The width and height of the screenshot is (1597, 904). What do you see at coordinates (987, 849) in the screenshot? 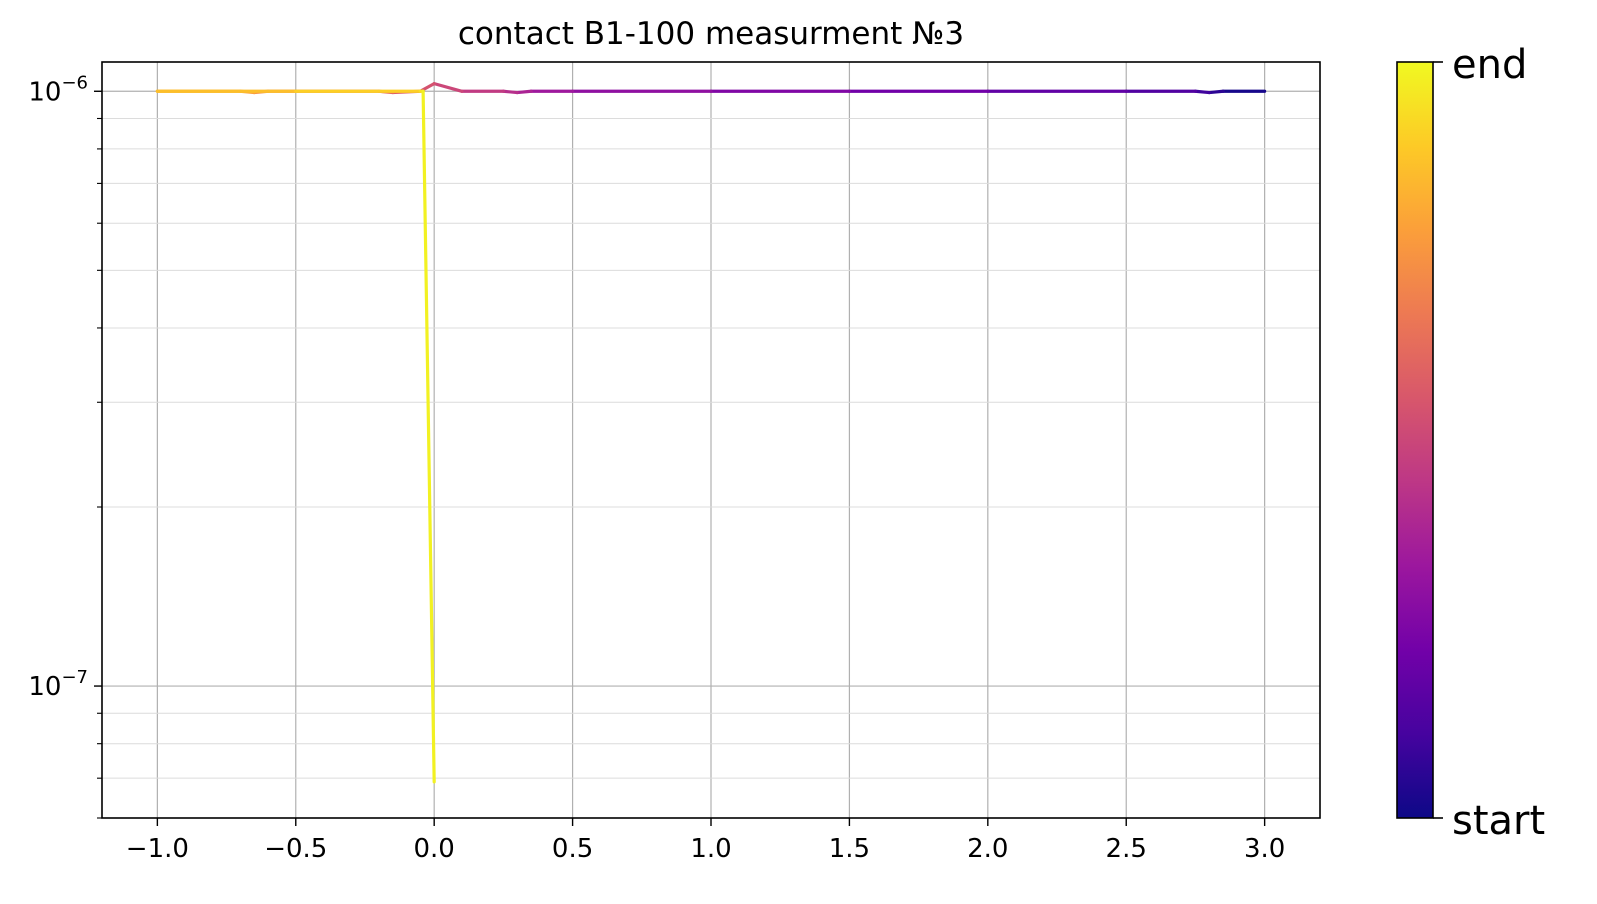
I see `x-tick-label: 2.0` at bounding box center [987, 849].